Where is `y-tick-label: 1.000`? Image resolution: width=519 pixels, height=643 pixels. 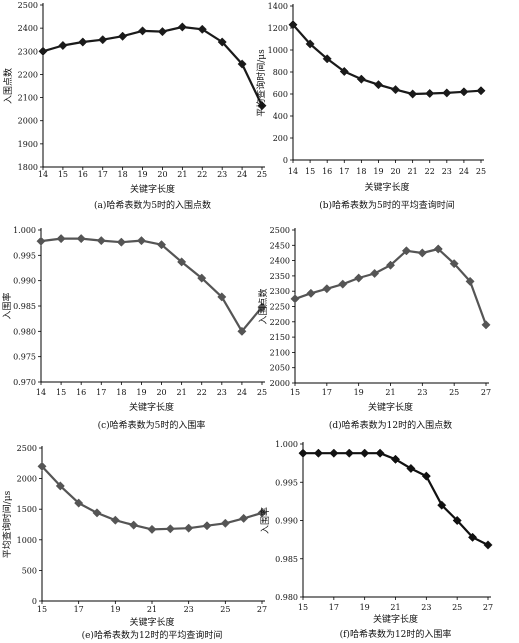
y-tick-label: 1.000 is located at coordinates (24, 230).